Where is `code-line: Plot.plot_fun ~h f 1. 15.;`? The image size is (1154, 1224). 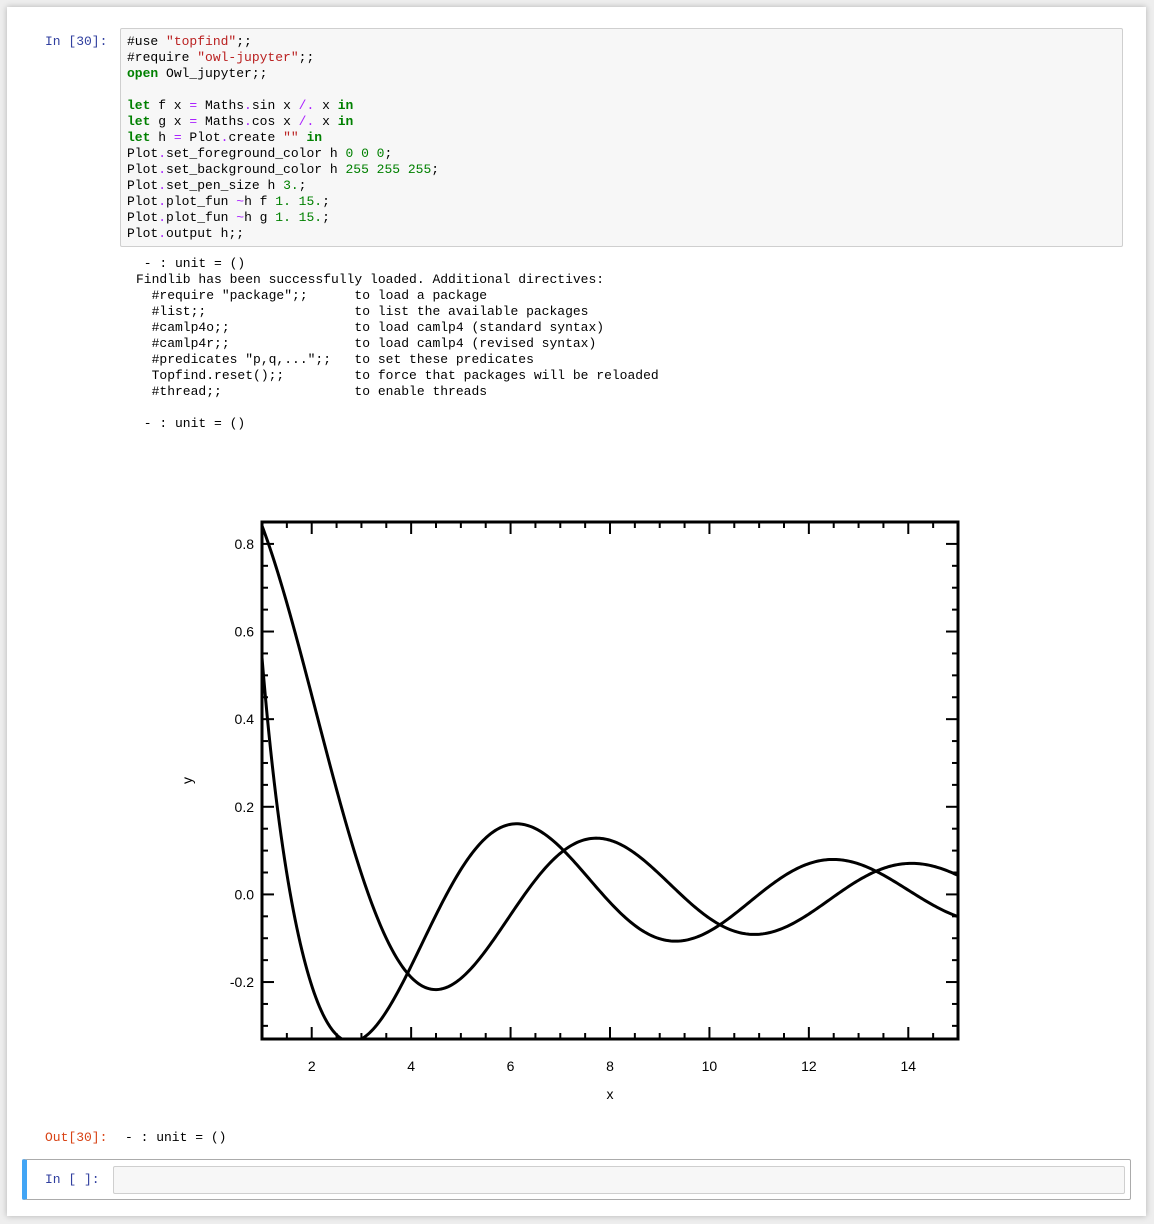
code-line: Plot.plot_fun ~h f 1. 15.; is located at coordinates (621, 202).